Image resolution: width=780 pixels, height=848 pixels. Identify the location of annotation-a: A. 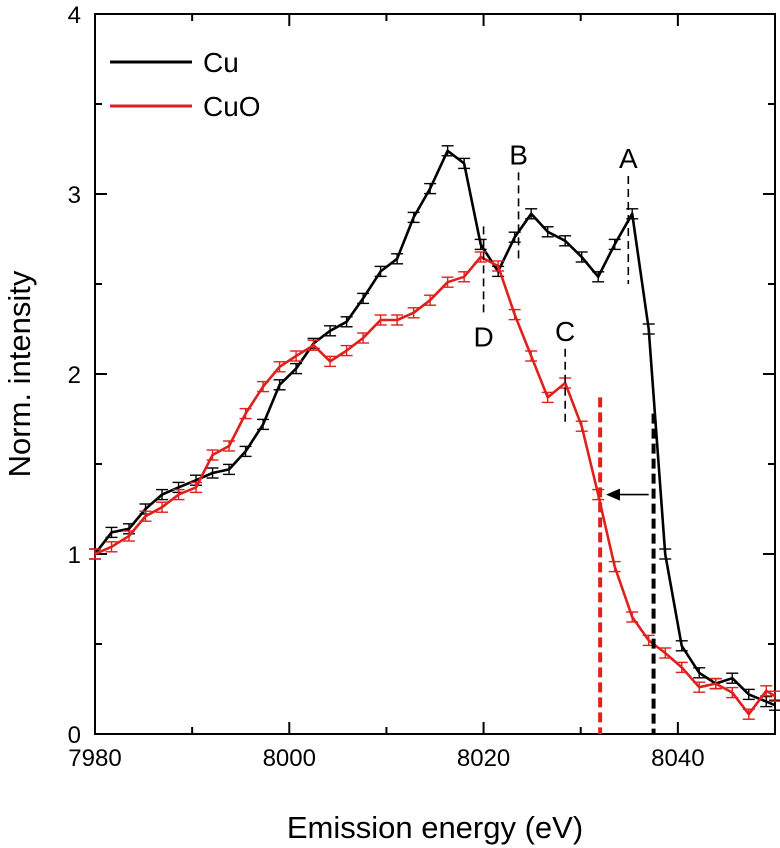
(628, 213).